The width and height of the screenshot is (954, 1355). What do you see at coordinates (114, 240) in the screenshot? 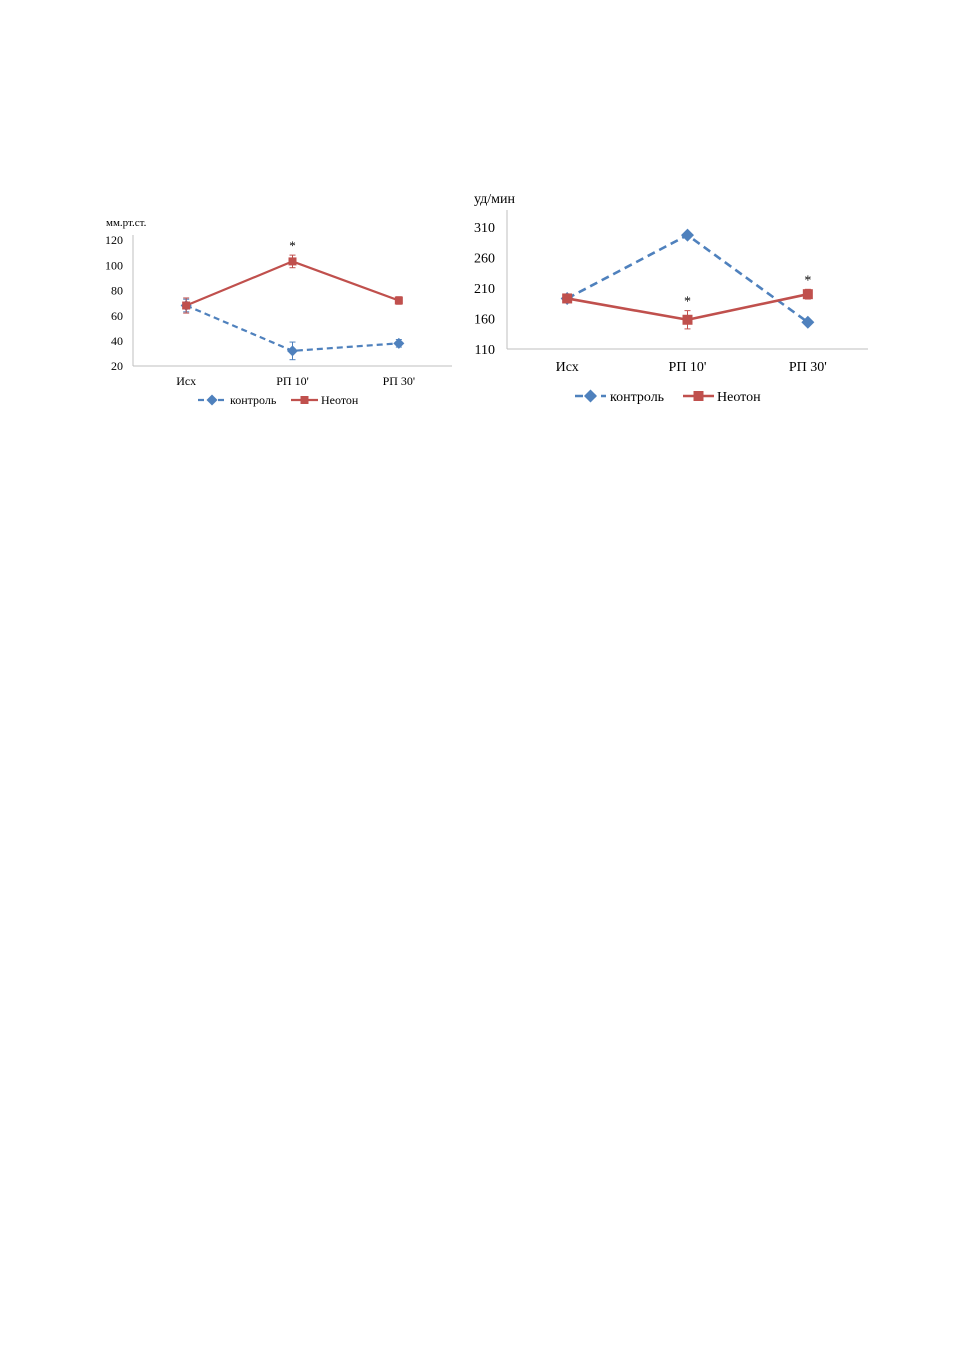
I see `y-tick-label: 120` at bounding box center [114, 240].